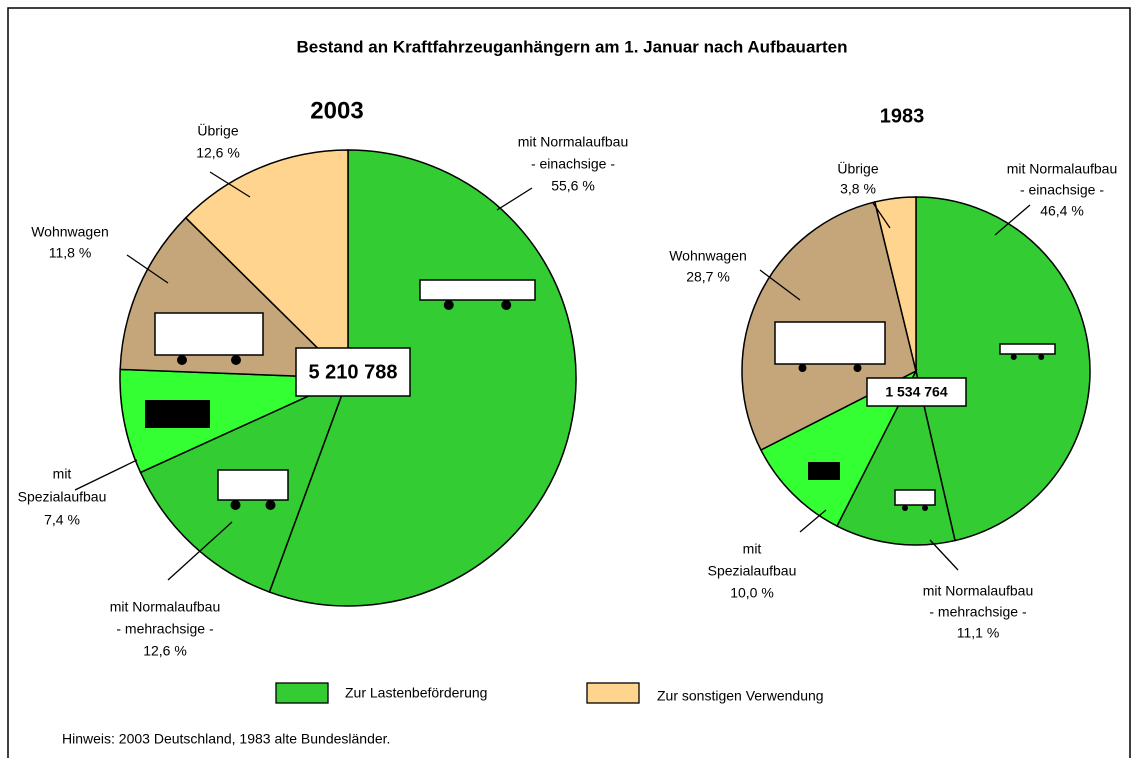 This screenshot has width=1138, height=758. I want to click on pie-title: 2003, so click(336, 110).